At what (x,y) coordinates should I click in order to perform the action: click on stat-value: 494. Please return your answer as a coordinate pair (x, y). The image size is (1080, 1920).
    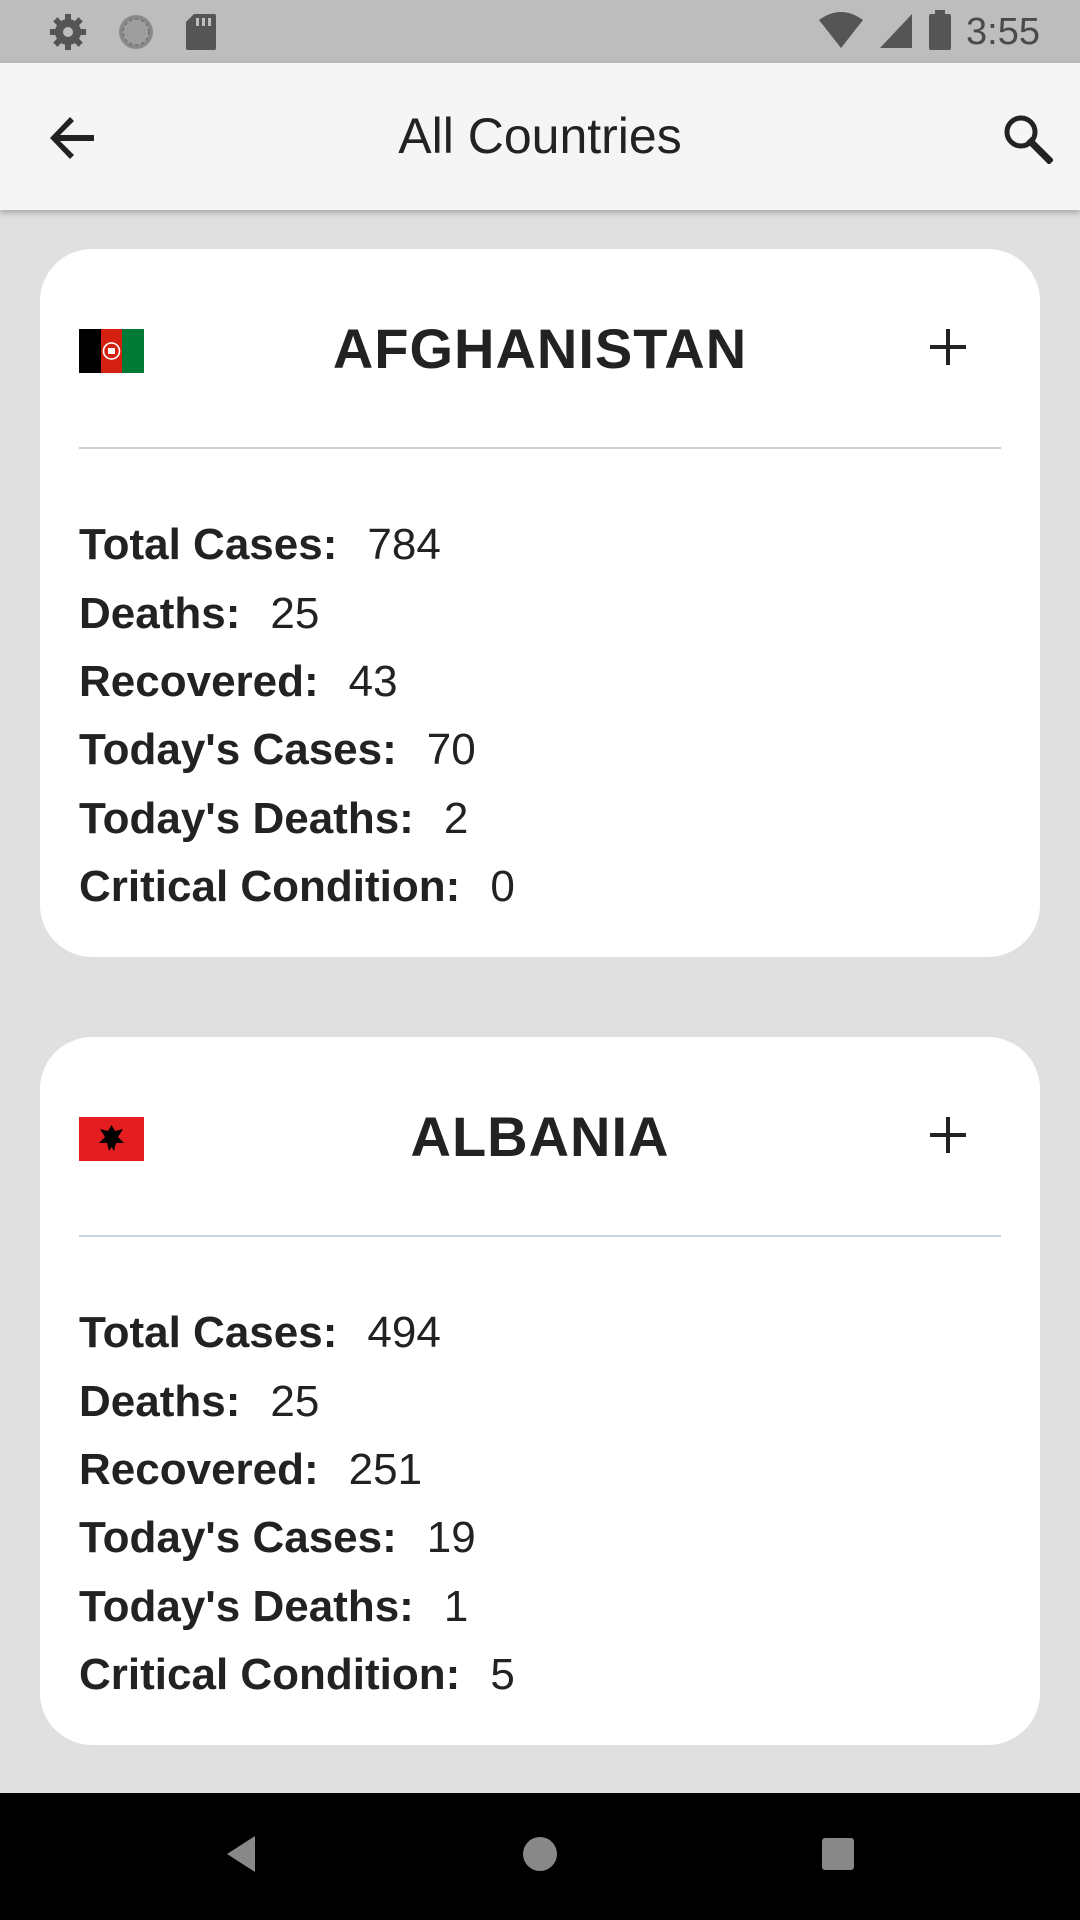
    Looking at the image, I should click on (404, 1333).